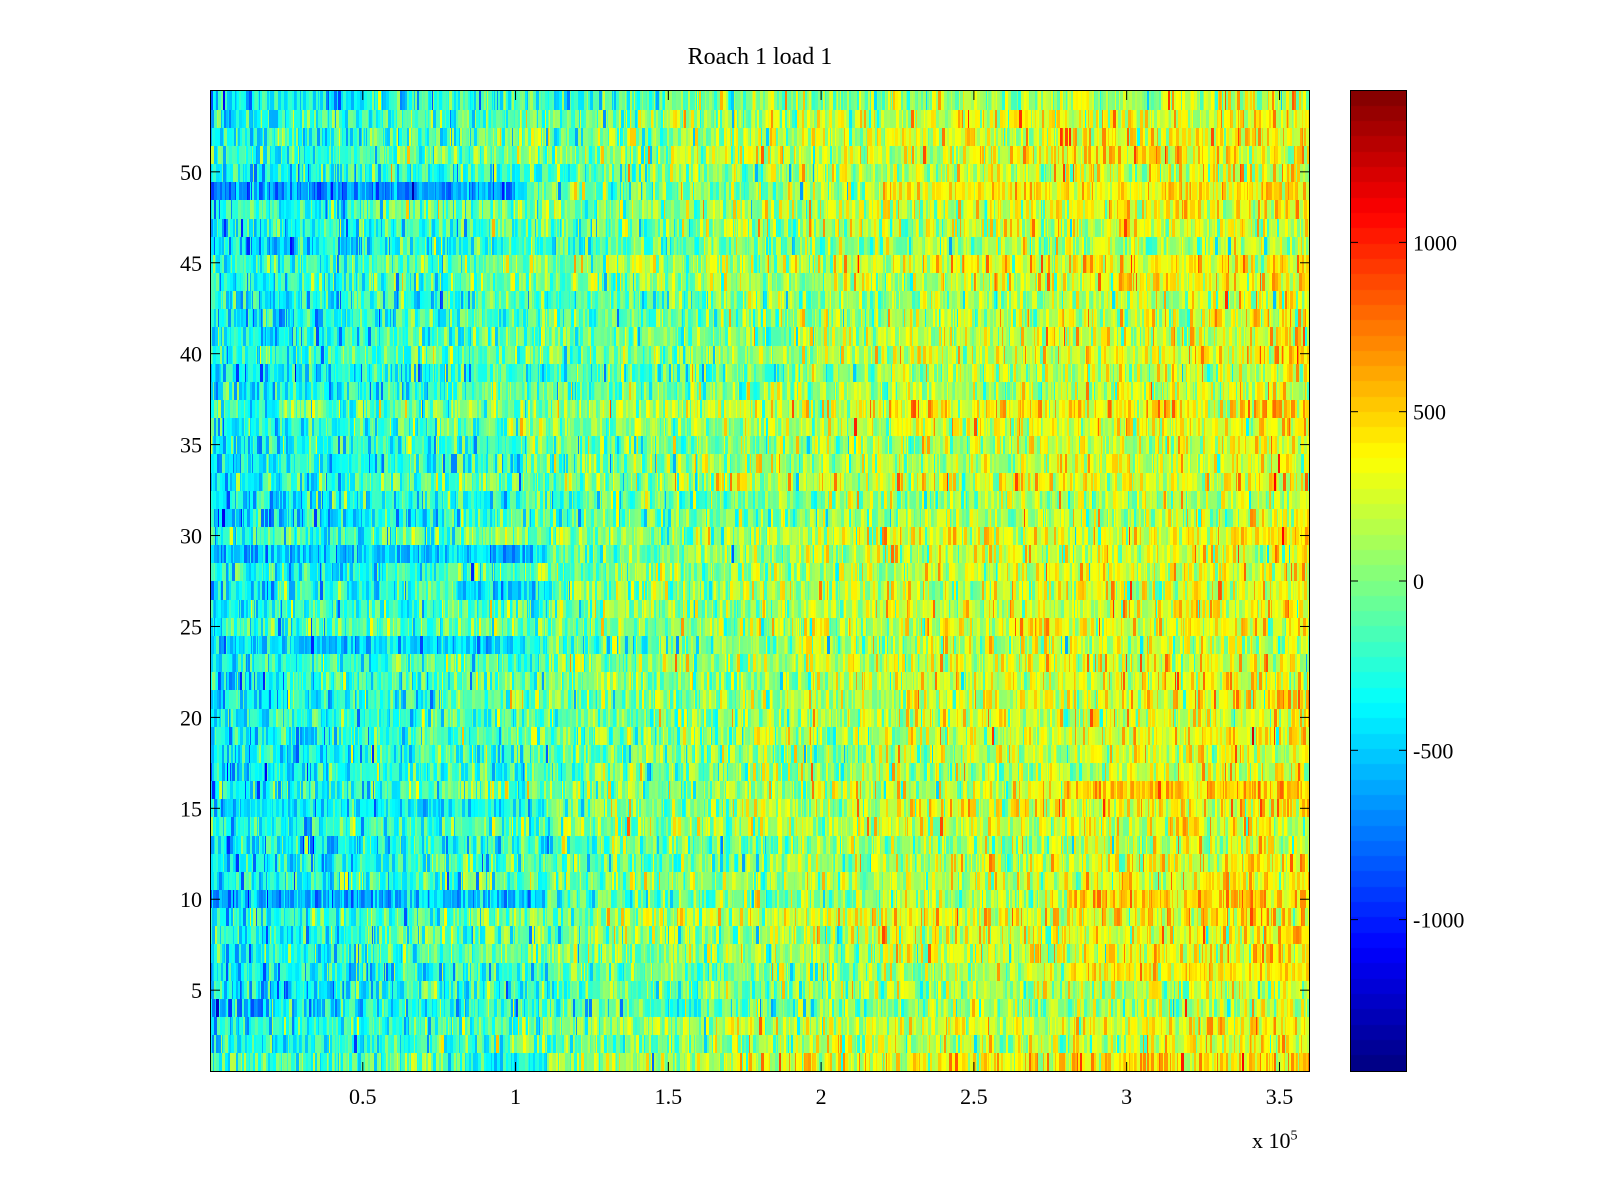  Describe the element at coordinates (191, 354) in the screenshot. I see `y-tick-label: 40` at that location.